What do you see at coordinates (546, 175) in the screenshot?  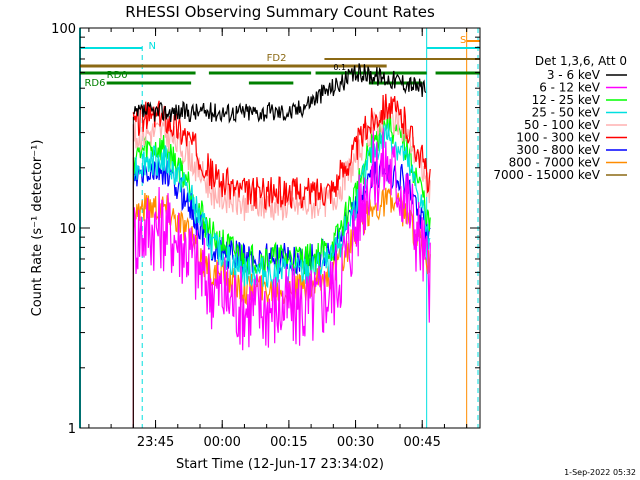 I see `legend-label-8: 7000 - 15000 keV` at bounding box center [546, 175].